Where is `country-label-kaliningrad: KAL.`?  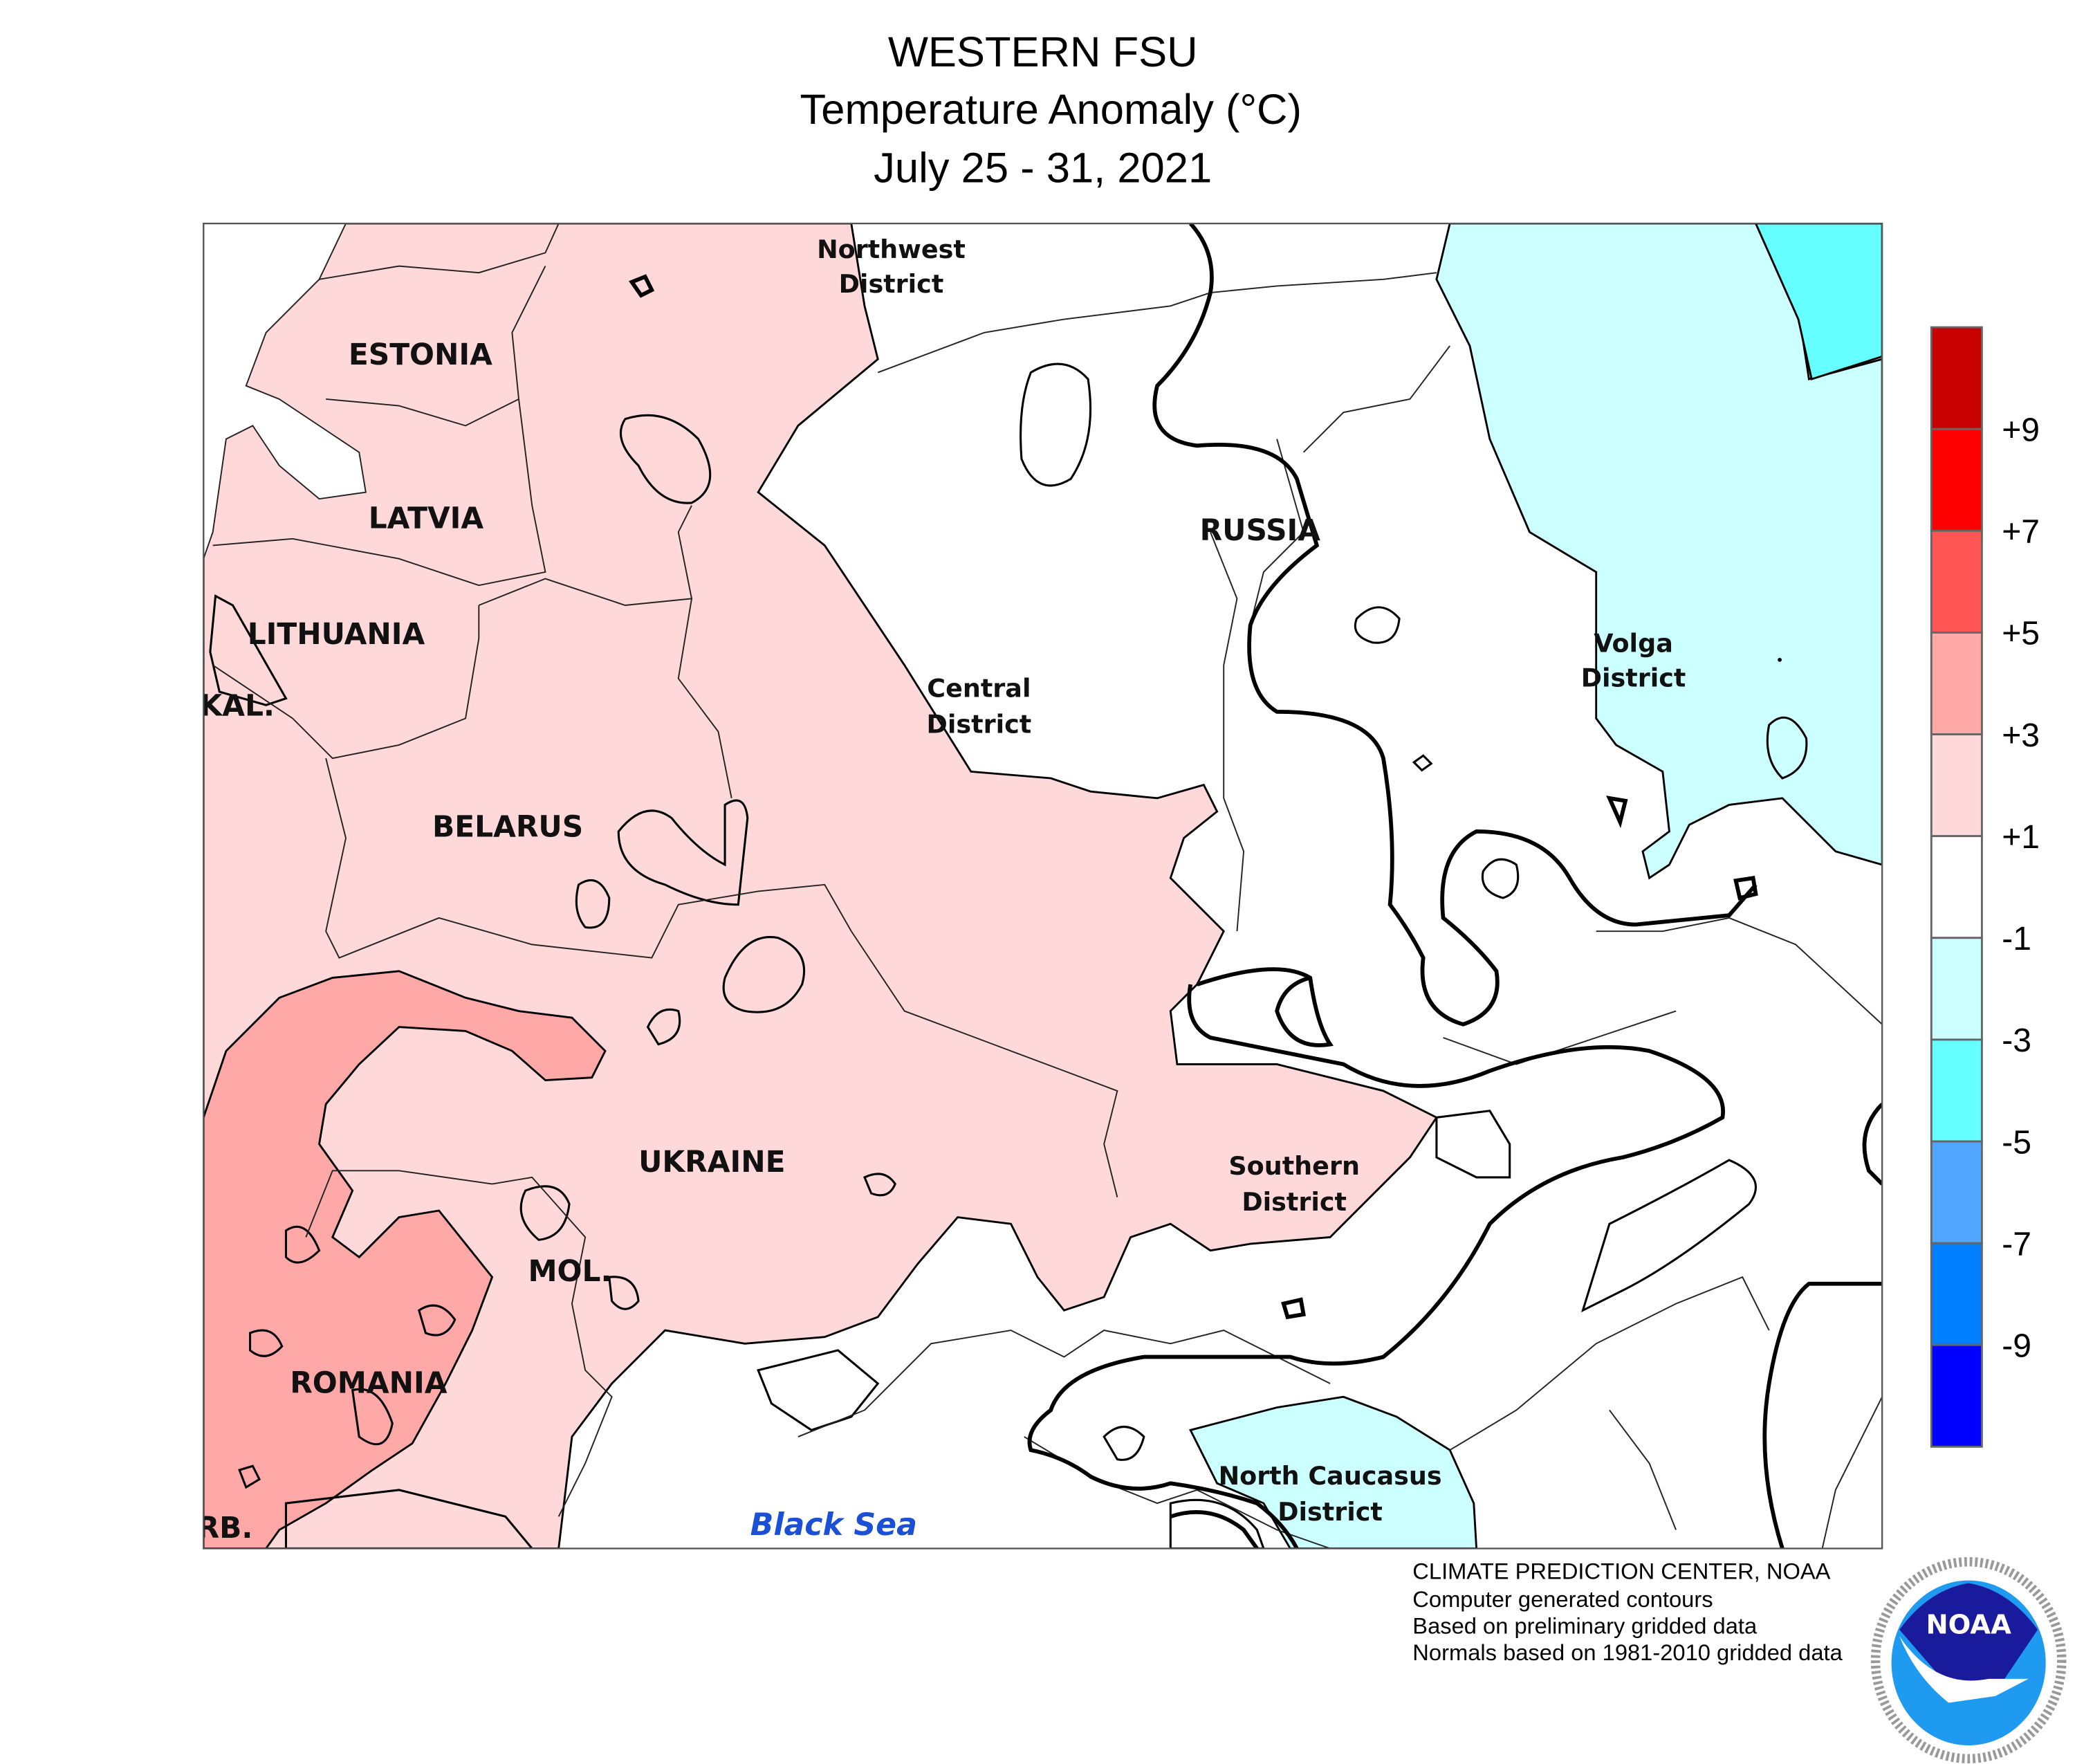
country-label-kaliningrad: KAL. is located at coordinates (237, 706).